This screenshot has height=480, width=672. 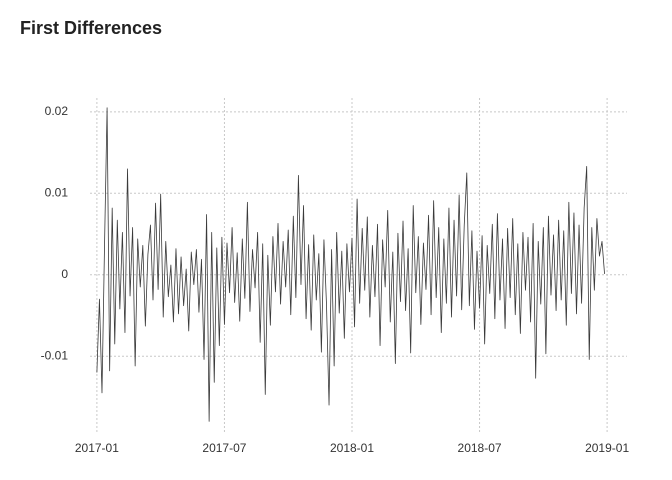 What do you see at coordinates (607, 448) in the screenshot?
I see `x-tick-label: 2019-01` at bounding box center [607, 448].